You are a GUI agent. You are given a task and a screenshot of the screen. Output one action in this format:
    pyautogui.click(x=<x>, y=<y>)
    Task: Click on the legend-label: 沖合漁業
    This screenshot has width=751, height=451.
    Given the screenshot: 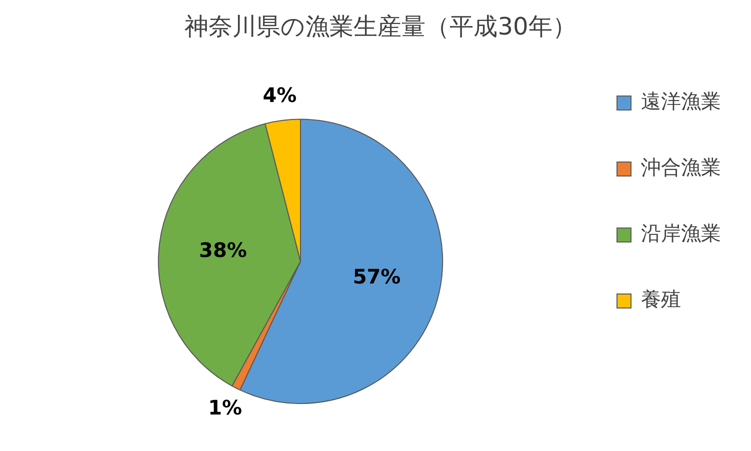 What is the action you would take?
    pyautogui.click(x=681, y=167)
    